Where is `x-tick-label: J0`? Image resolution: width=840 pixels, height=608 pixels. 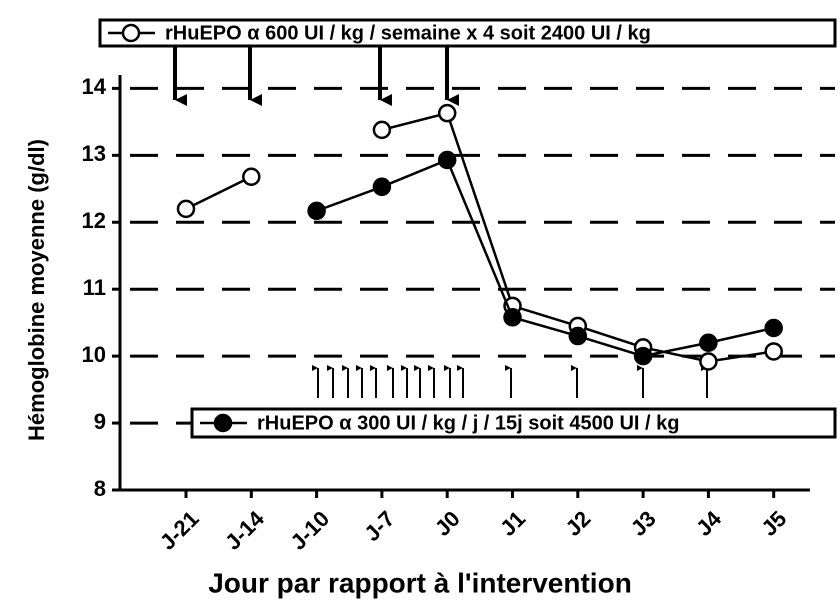
x-tick-label: J0 is located at coordinates (447, 523).